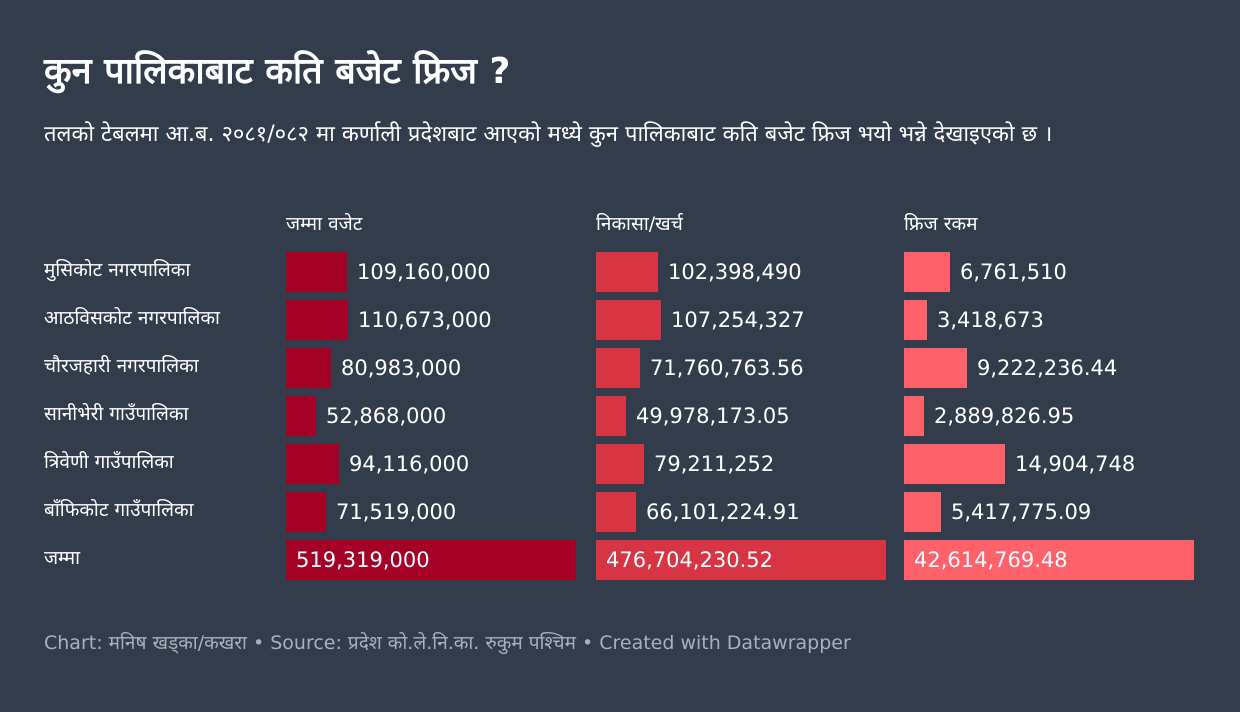  I want to click on bar-cell: 71,519,000, so click(431, 512).